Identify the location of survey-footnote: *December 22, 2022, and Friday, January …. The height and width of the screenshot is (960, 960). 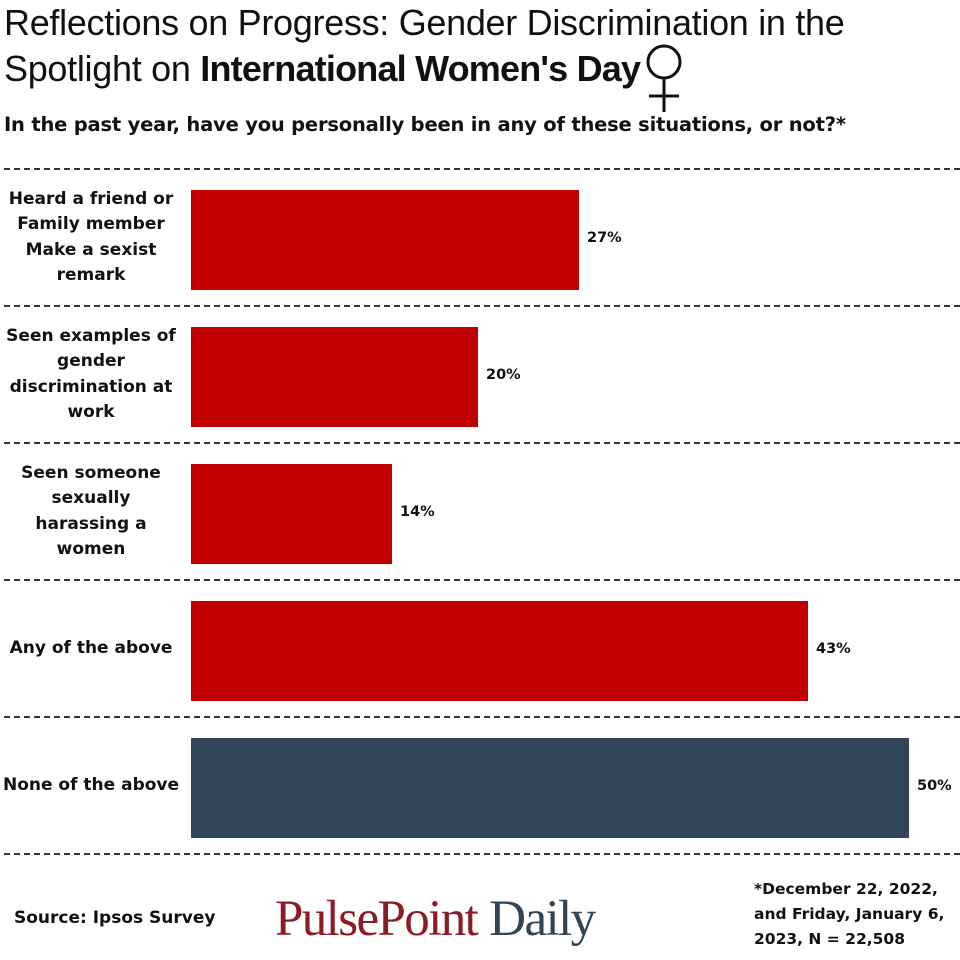
(849, 914).